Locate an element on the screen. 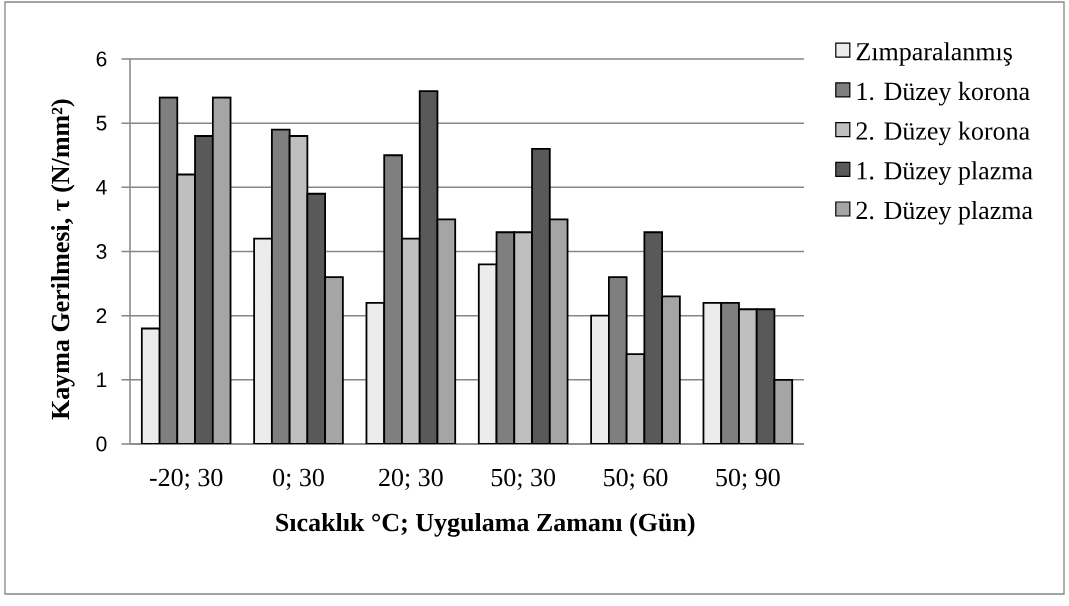 This screenshot has width=1069, height=606. y-axis-title: Kayma Gerilmesi, τ (N/mm²) is located at coordinates (62, 259).